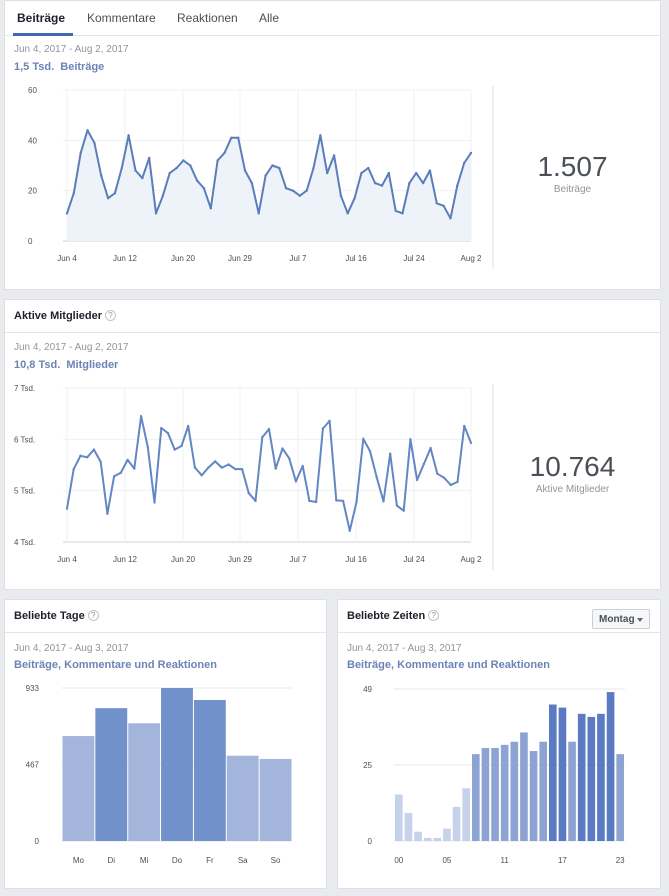  Describe the element at coordinates (49, 616) in the screenshot. I see `days-title-text: Beliebte Tage` at that location.